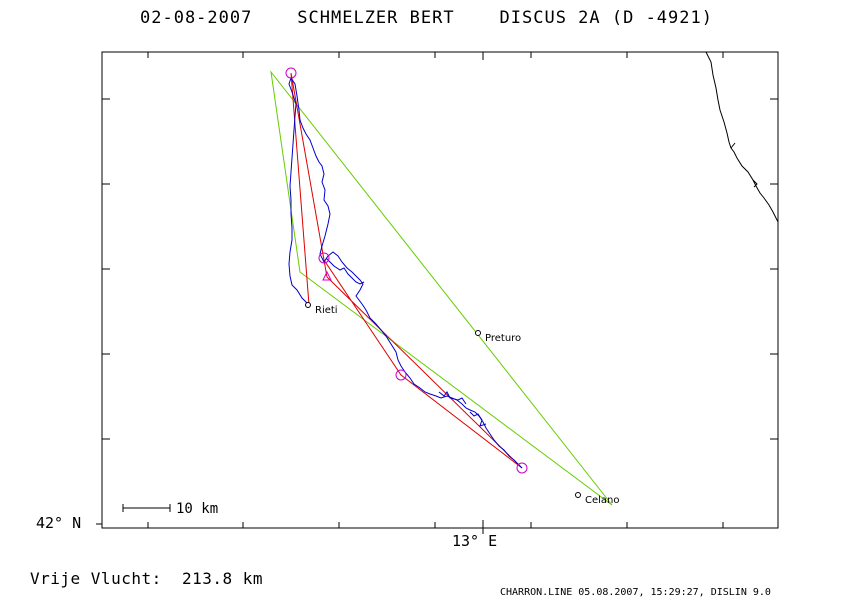 This screenshot has height=603, width=853. Describe the element at coordinates (59, 523) in the screenshot. I see `latitude-label: 42° N` at that location.